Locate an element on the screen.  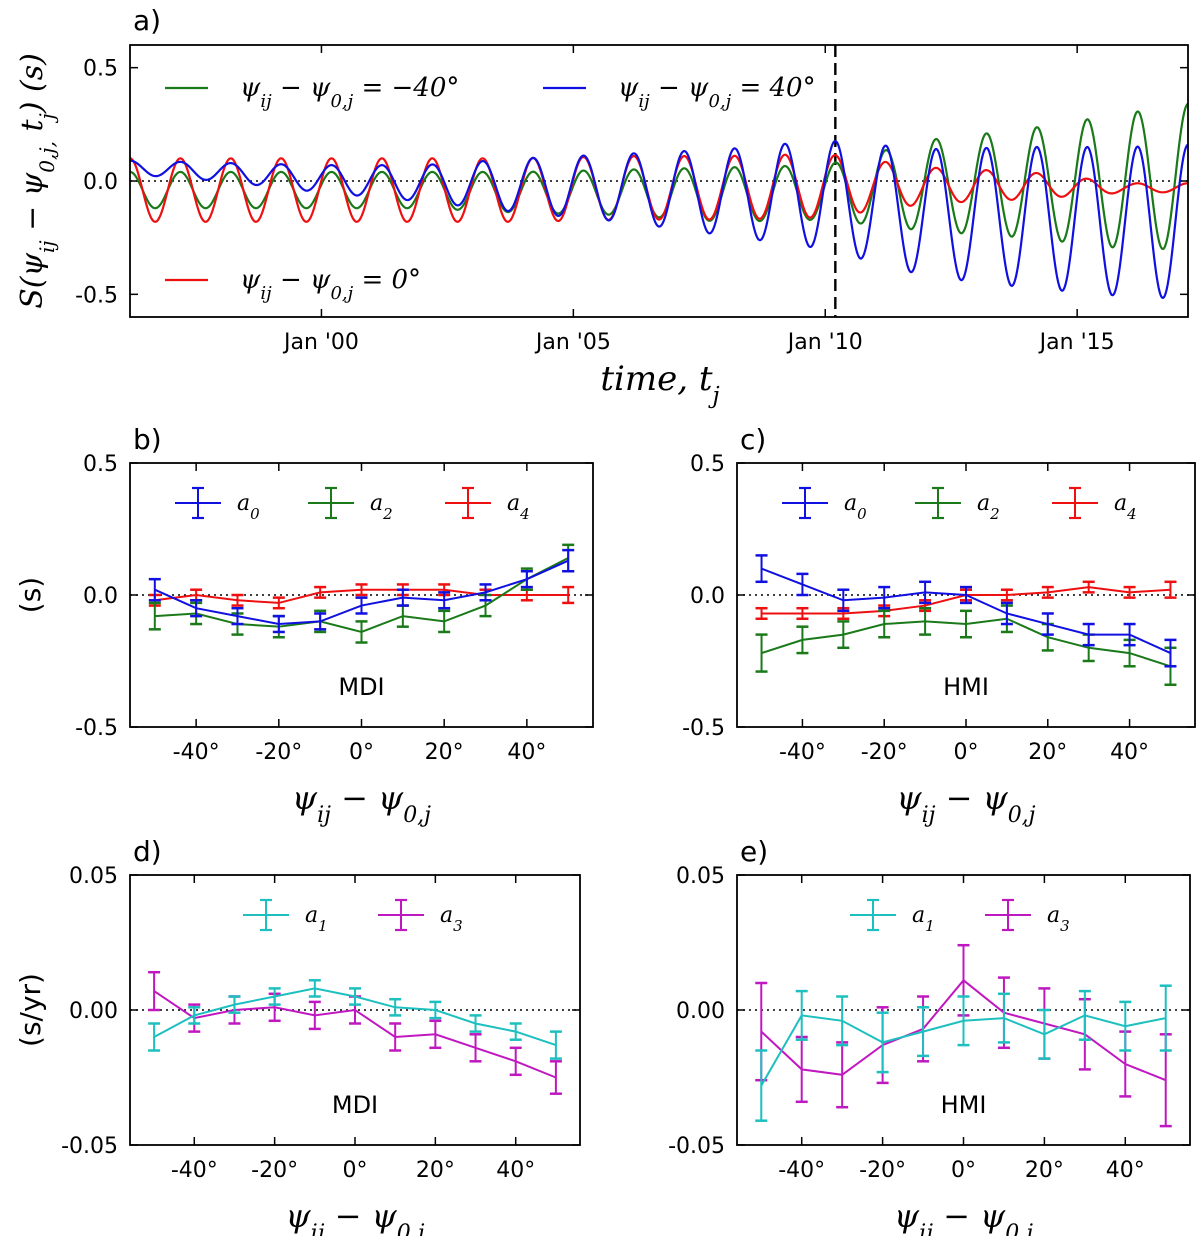
legend-label: a0 is located at coordinates (248, 507).